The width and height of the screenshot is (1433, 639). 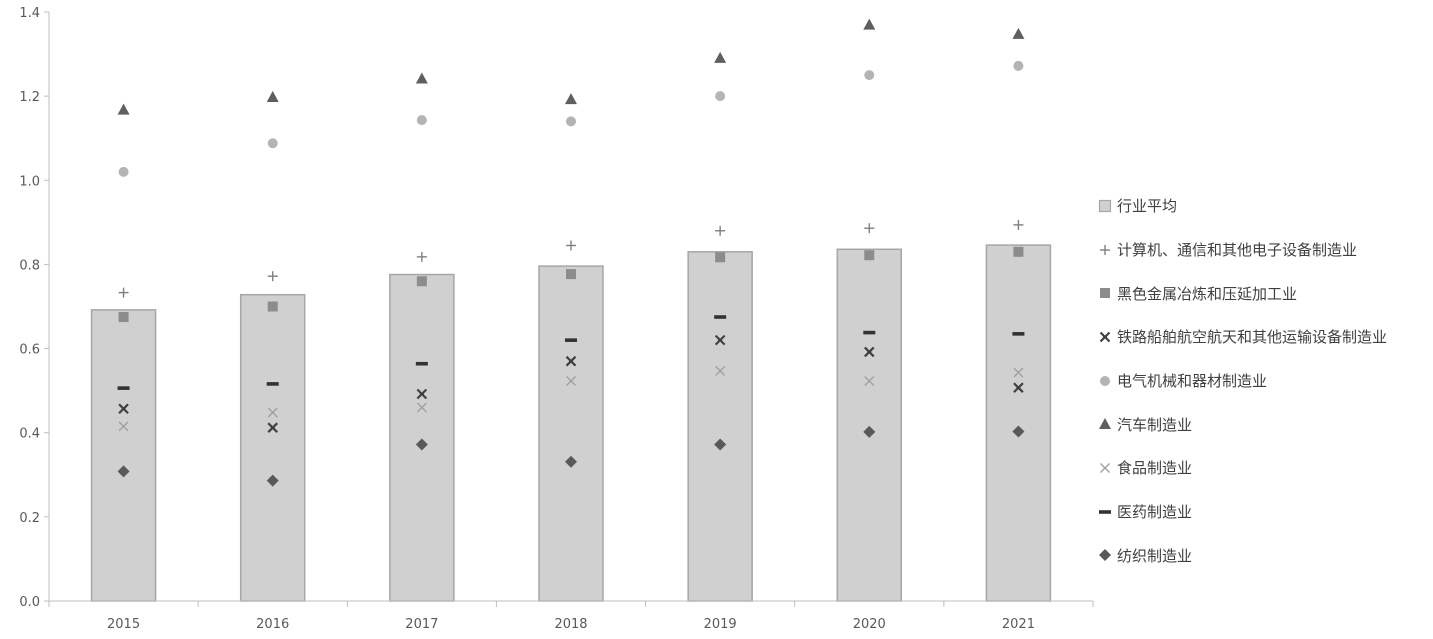 What do you see at coordinates (720, 624) in the screenshot?
I see `x-tick-label: 2019` at bounding box center [720, 624].